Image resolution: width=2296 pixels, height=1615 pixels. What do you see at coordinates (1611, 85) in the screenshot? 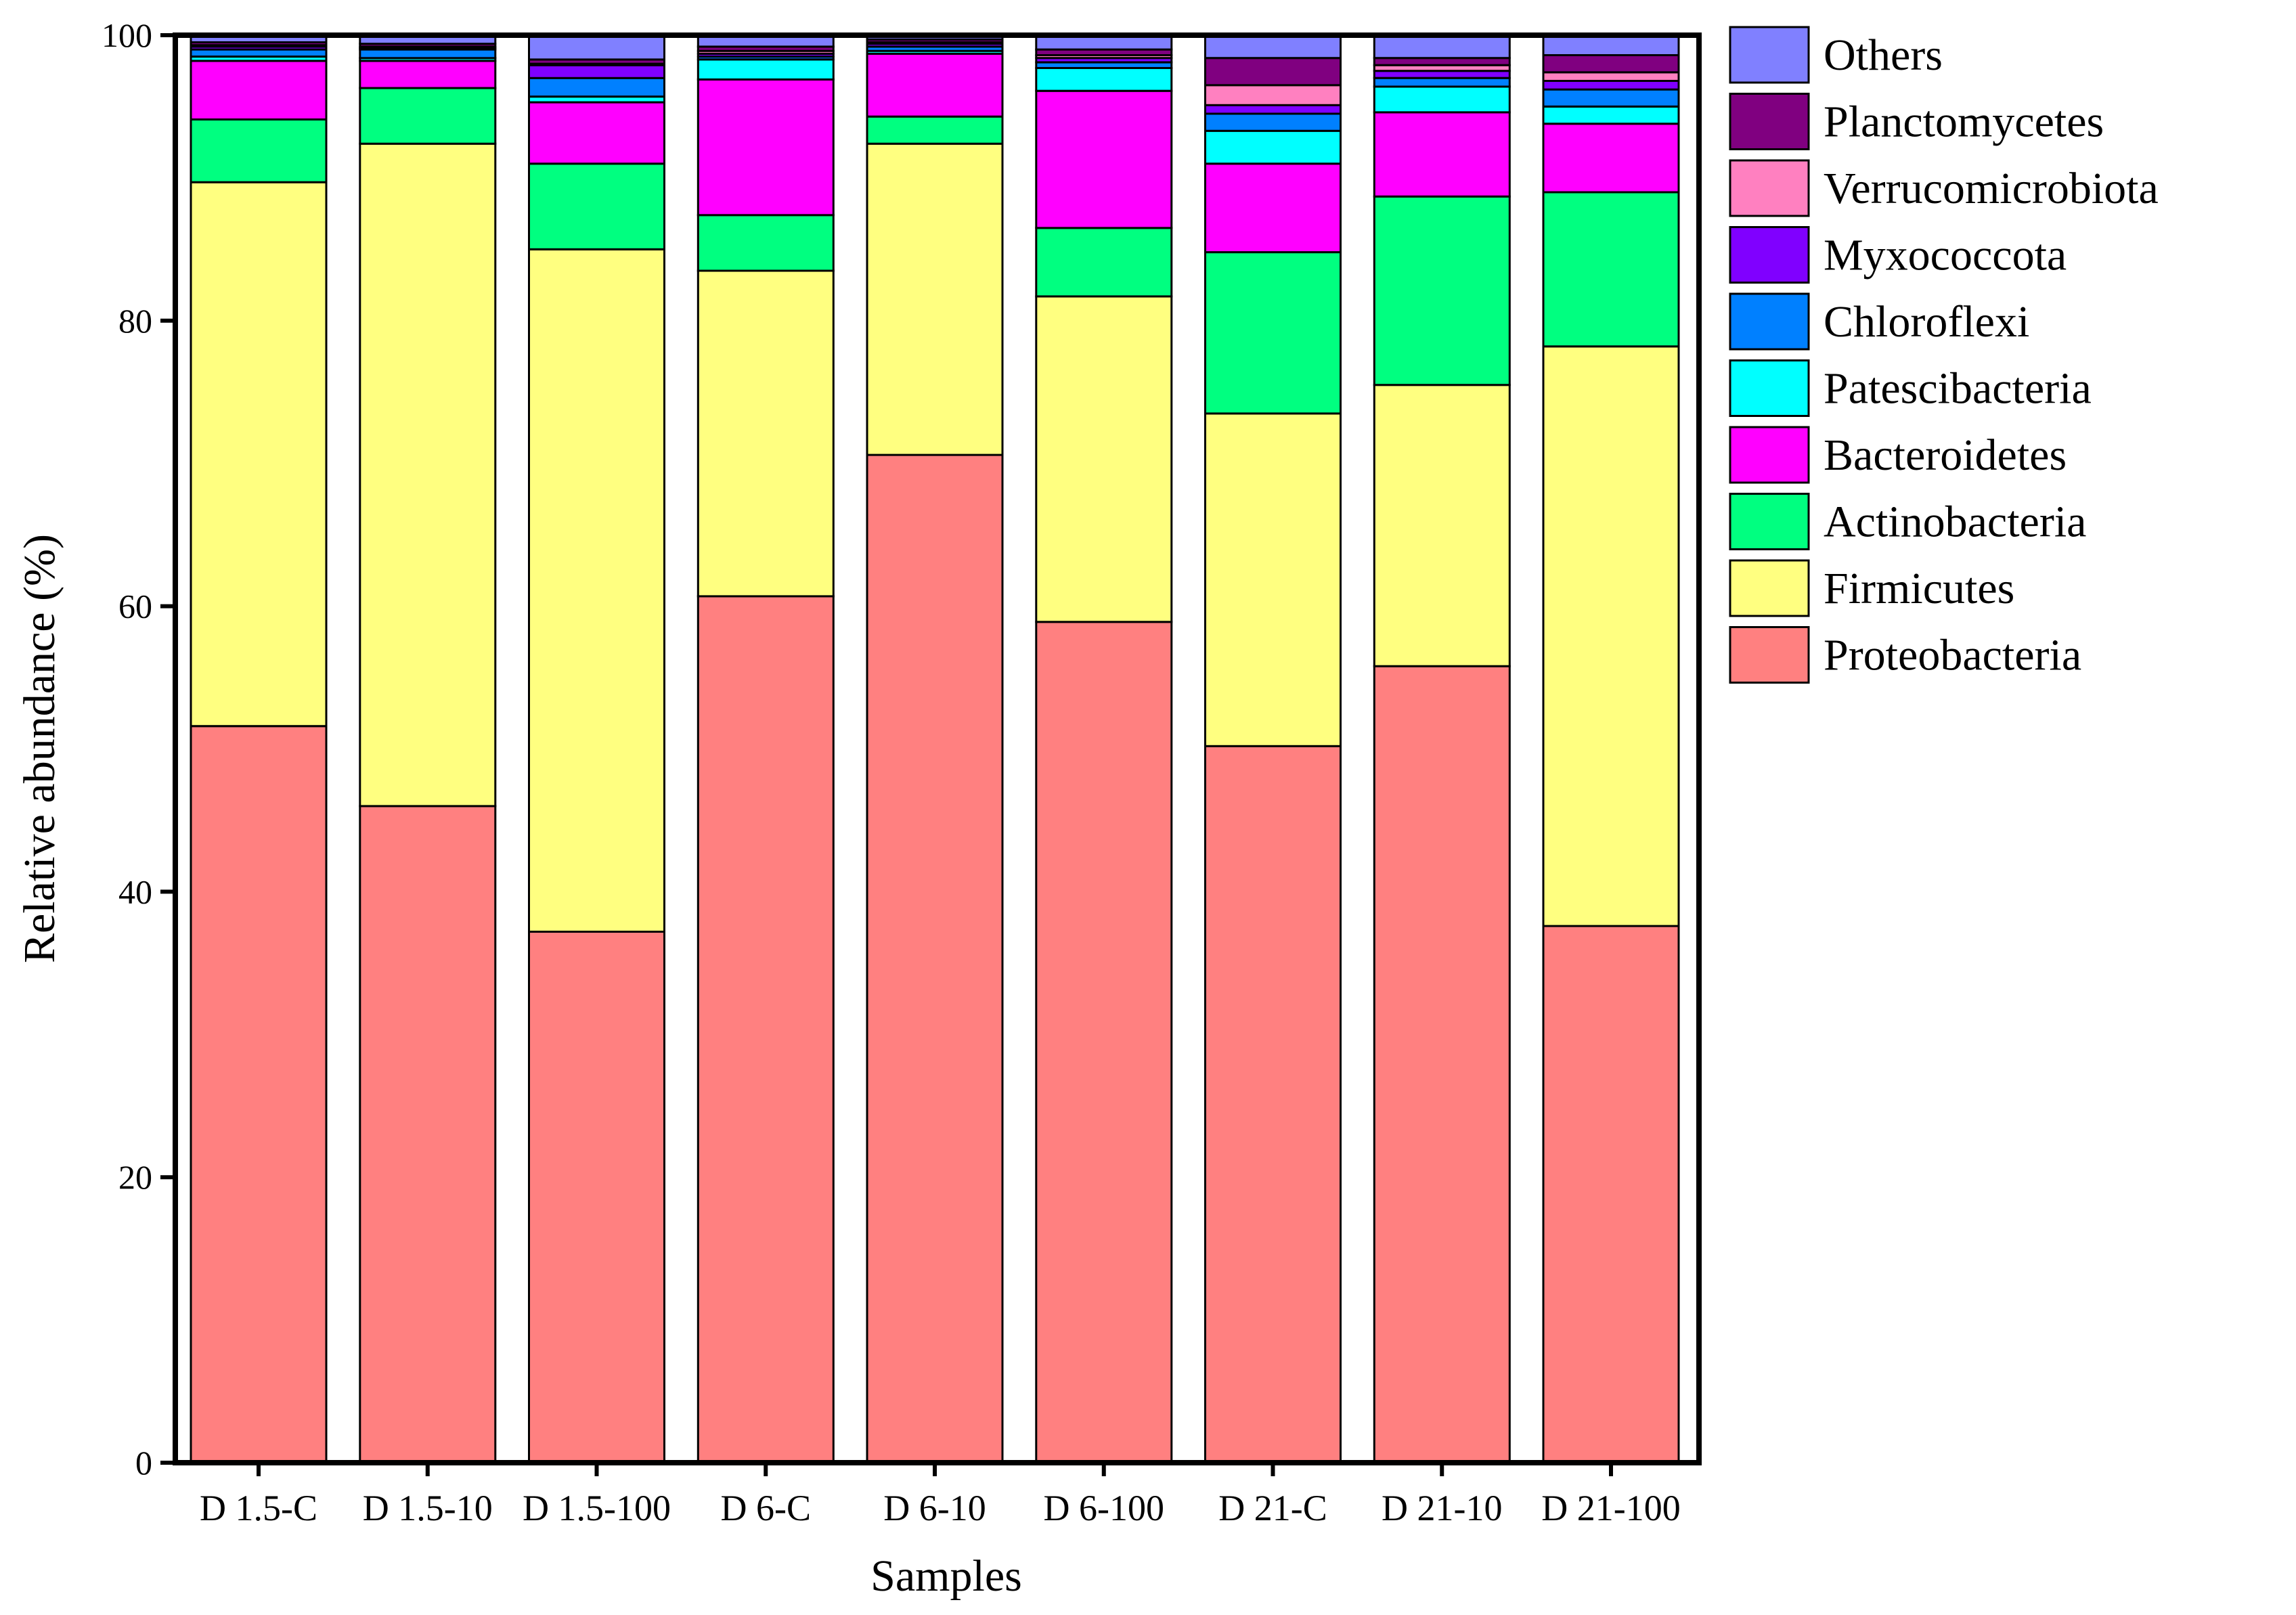
I see `bar-d-21-100-myxococcota` at bounding box center [1611, 85].